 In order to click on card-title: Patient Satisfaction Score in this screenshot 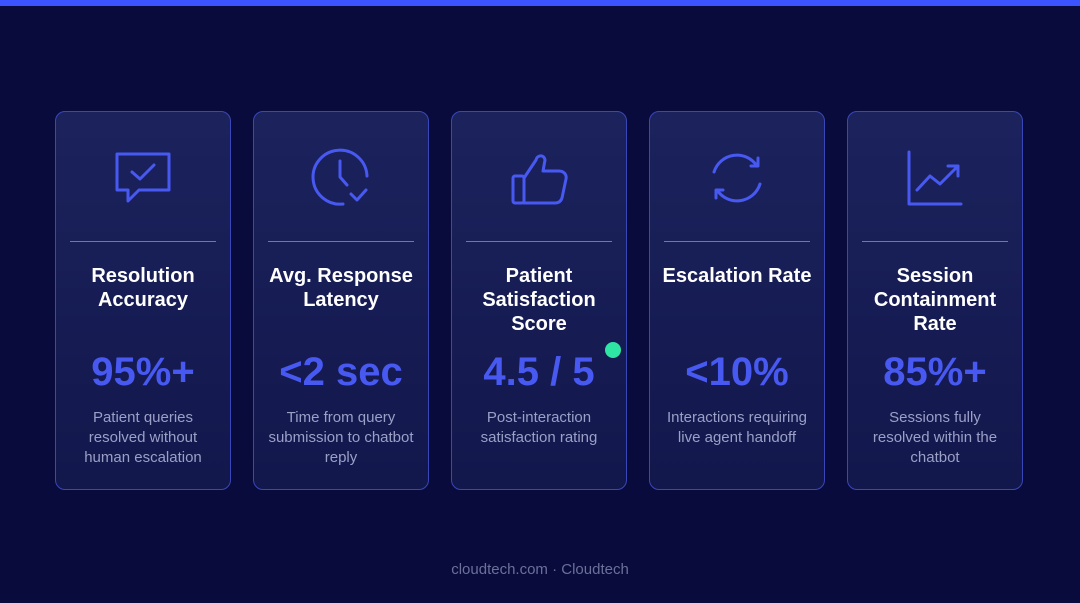, I will do `click(539, 300)`.